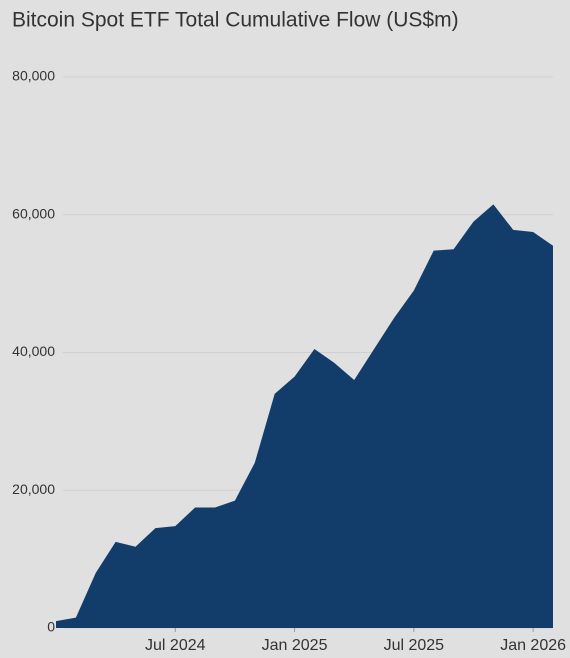 The height and width of the screenshot is (658, 570). What do you see at coordinates (414, 645) in the screenshot?
I see `x-tick-label: Jul 2025` at bounding box center [414, 645].